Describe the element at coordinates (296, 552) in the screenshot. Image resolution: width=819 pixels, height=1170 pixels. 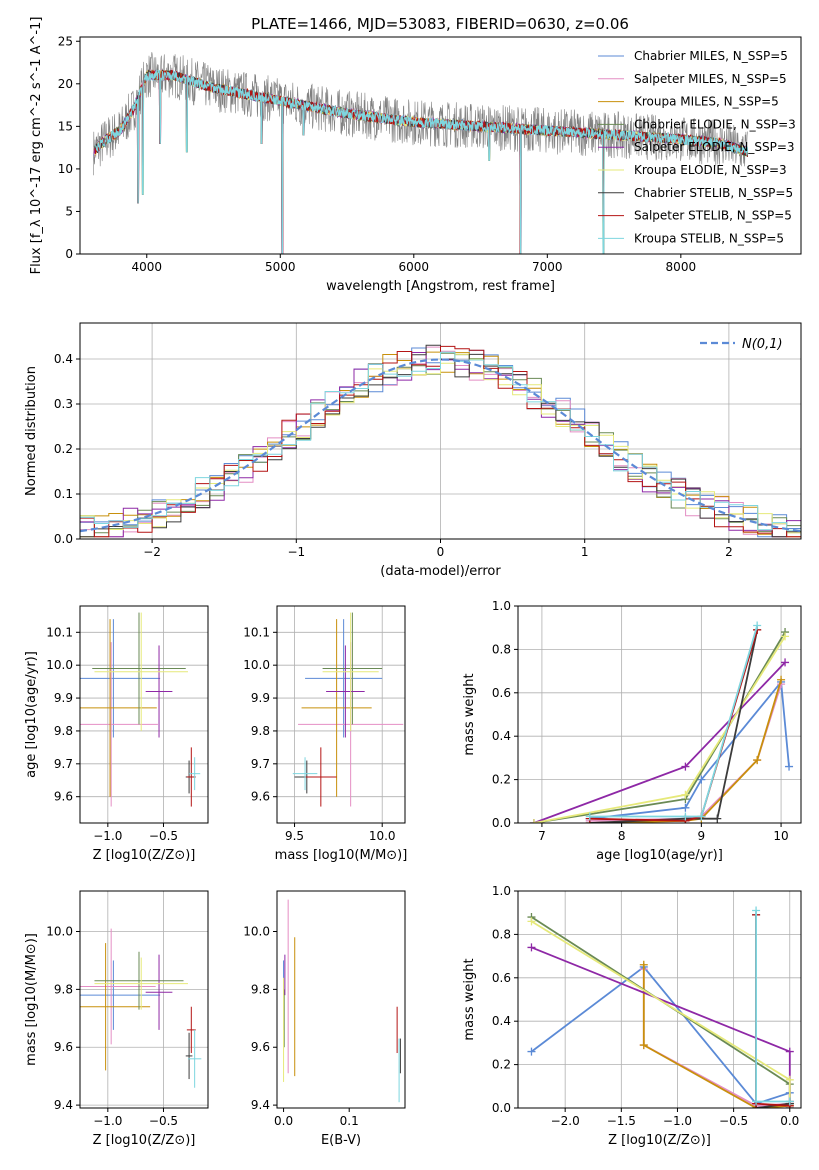
I see `x-tick-label: −1` at that location.